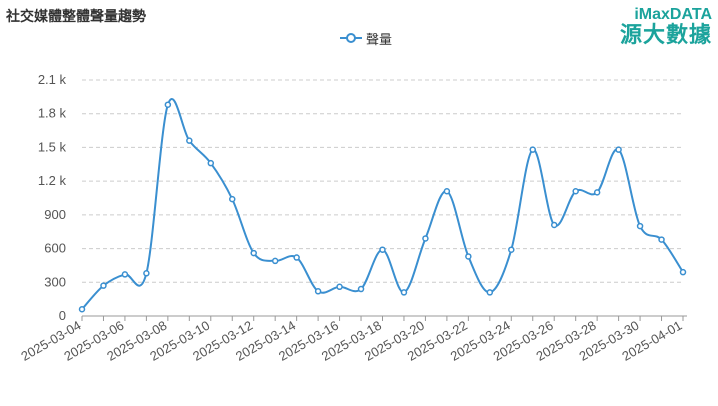 This screenshot has height=406, width=718. What do you see at coordinates (52, 79) in the screenshot?
I see `y-tick-label: 2.1 k` at bounding box center [52, 79].